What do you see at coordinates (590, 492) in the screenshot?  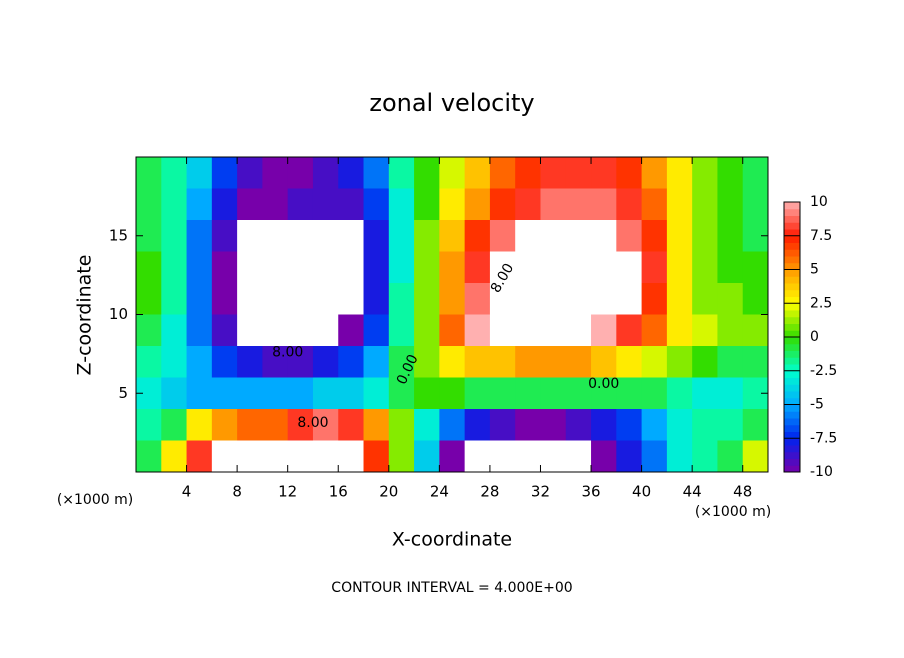 I see `x-tick-label: 36` at bounding box center [590, 492].